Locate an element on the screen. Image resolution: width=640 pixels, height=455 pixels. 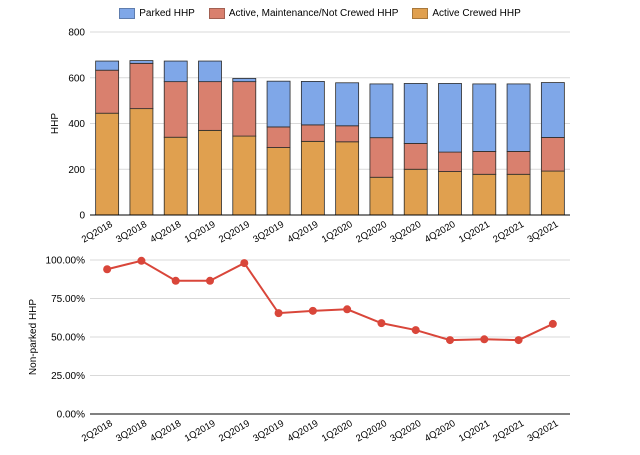
bar-y-tick-label: 800 is located at coordinates (76, 33).